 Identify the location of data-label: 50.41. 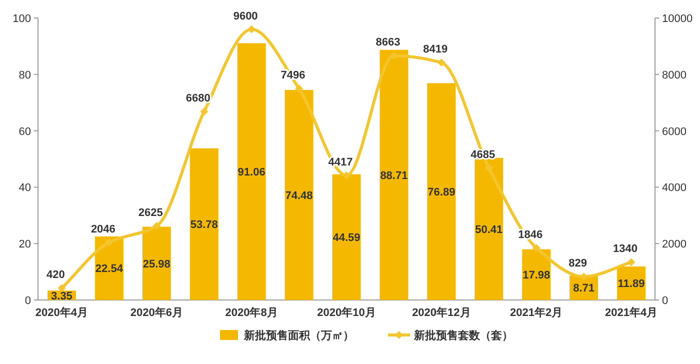
(489, 230).